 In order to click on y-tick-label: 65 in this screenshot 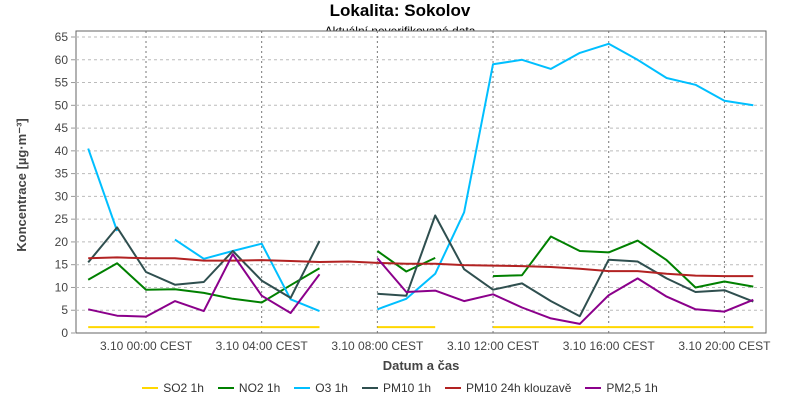, I will do `click(62, 37)`.